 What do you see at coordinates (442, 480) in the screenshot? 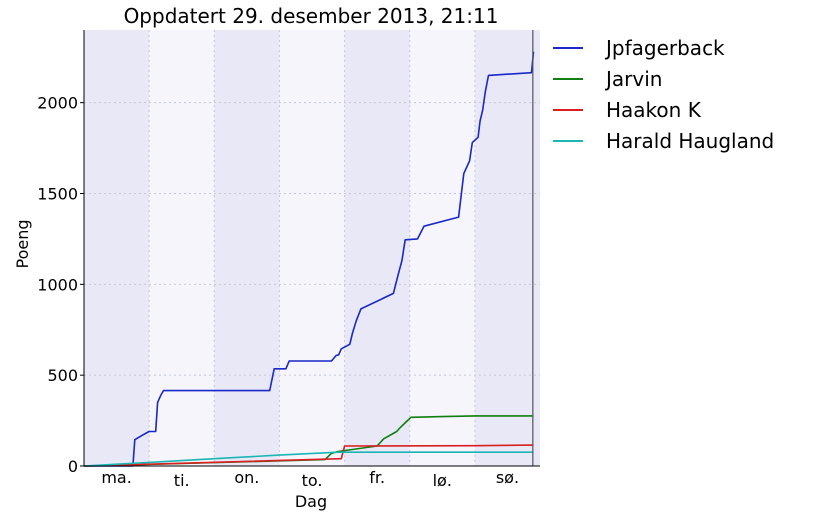
I see `x-tick-label: lø.` at bounding box center [442, 480].